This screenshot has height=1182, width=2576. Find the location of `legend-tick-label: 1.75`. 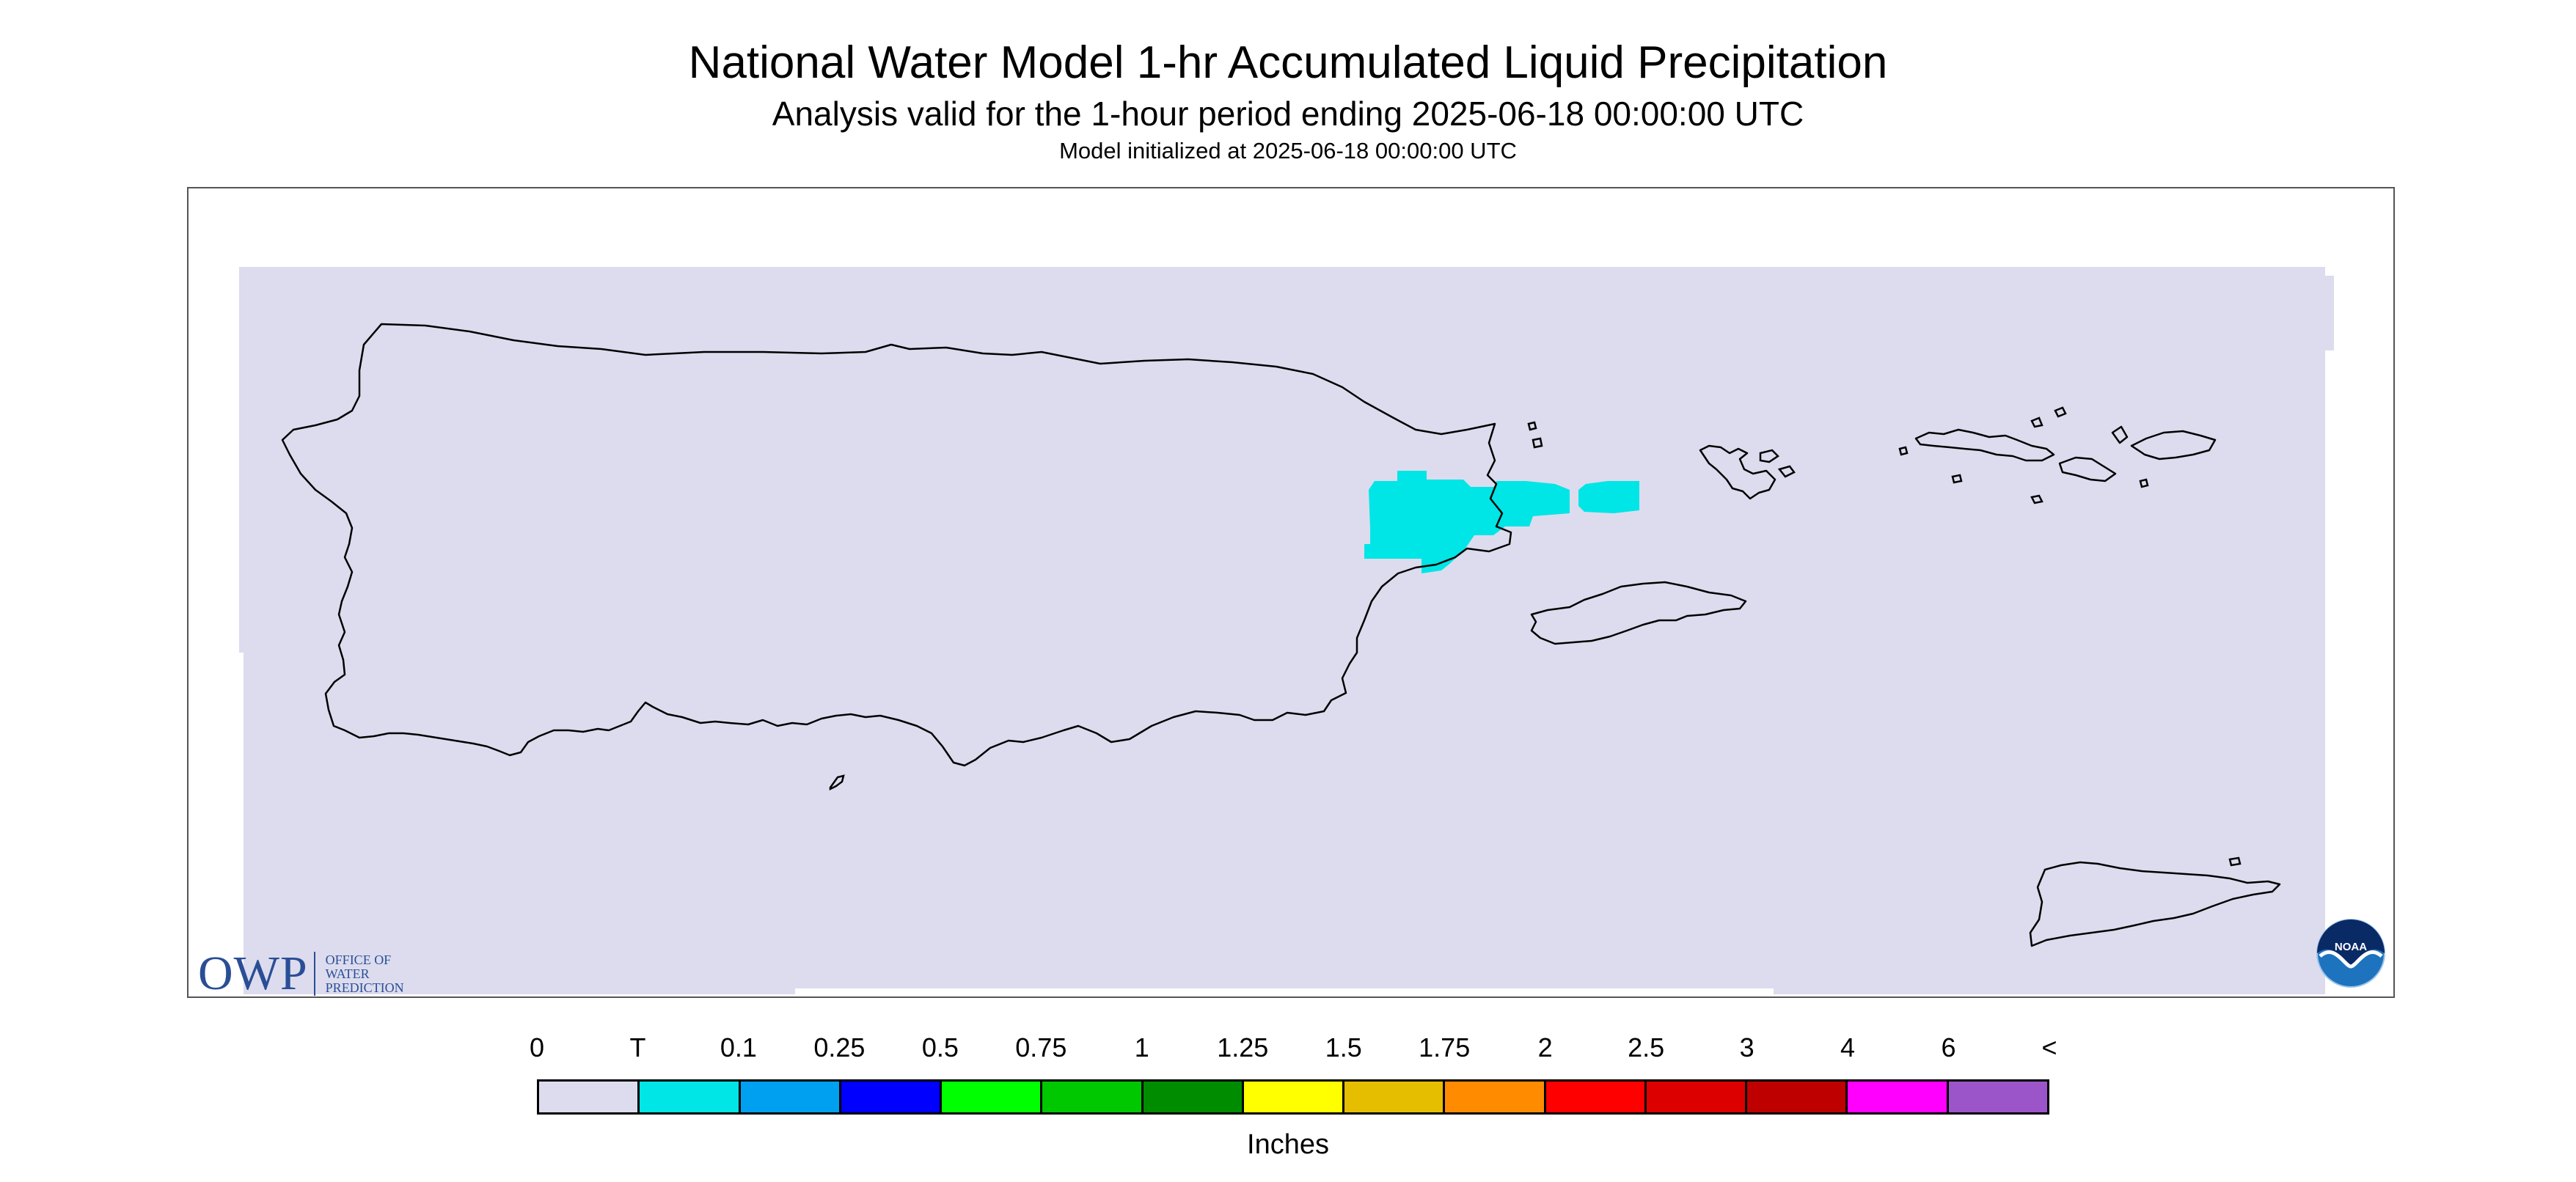

legend-tick-label: 1.75 is located at coordinates (1445, 1047).